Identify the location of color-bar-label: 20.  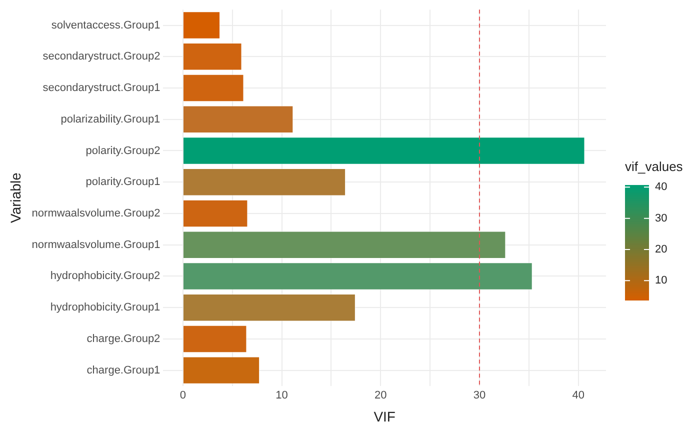
(661, 250).